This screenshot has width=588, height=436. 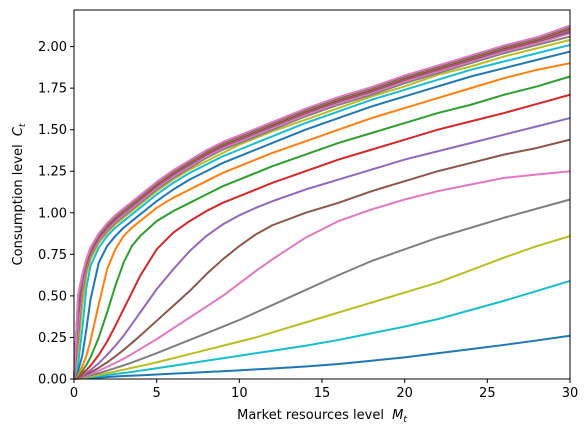 I want to click on x-axis-label-text: Market resources level, so click(x=310, y=415).